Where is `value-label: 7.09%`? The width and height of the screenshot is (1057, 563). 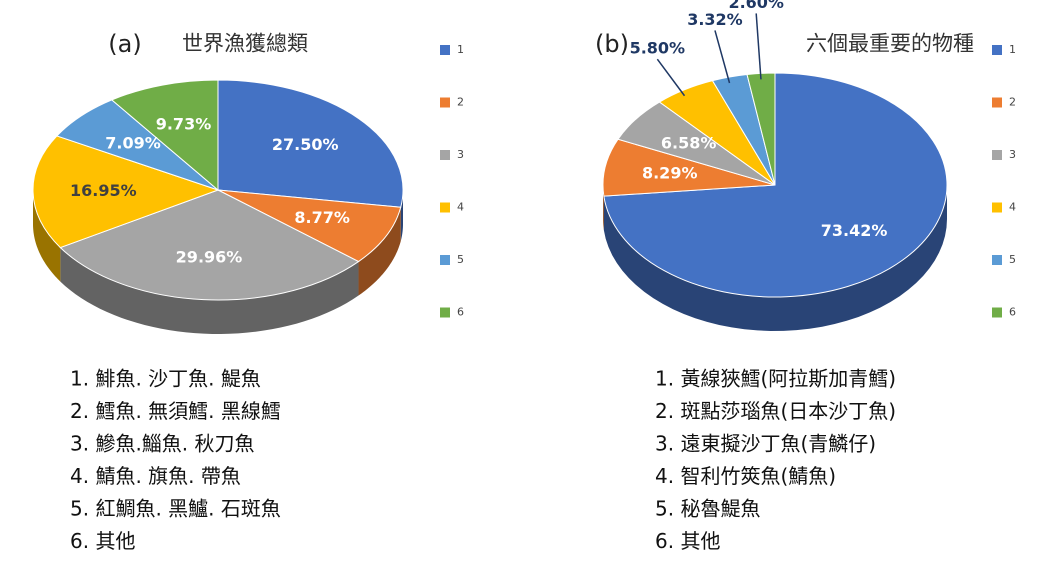
value-label: 7.09% is located at coordinates (133, 143).